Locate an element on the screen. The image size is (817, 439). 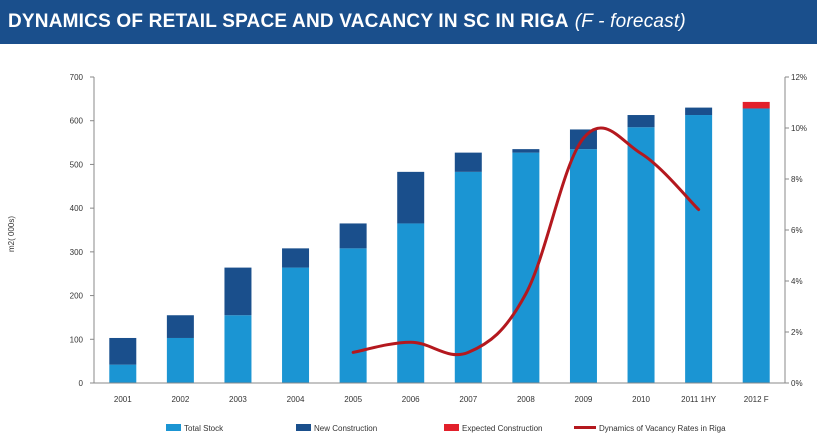
x-tick-label: 2001 is located at coordinates (123, 399).